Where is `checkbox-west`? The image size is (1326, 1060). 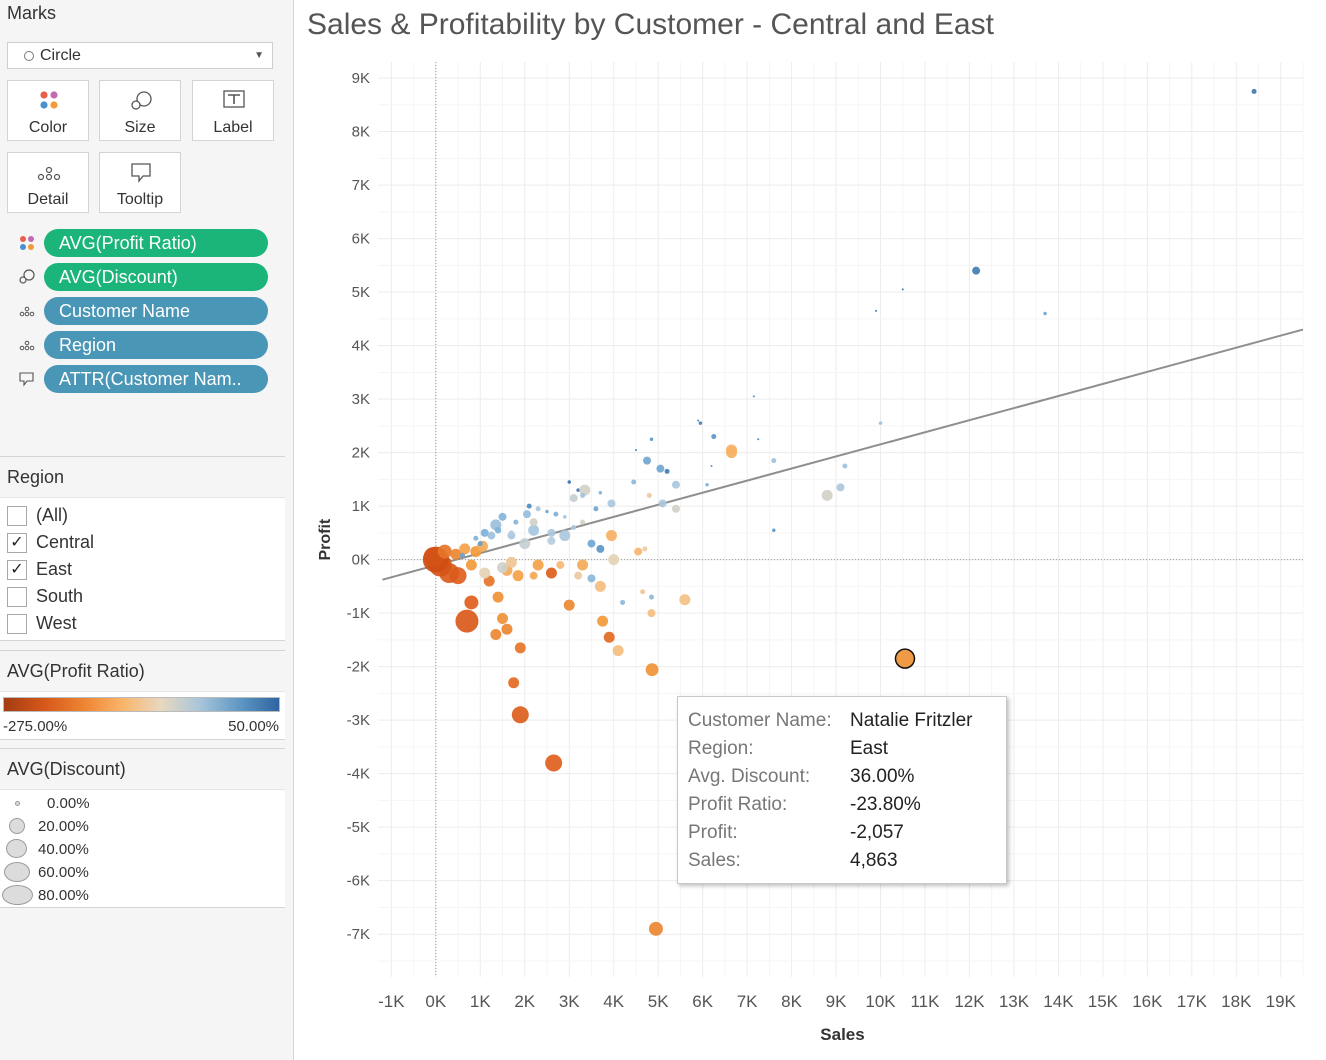 checkbox-west is located at coordinates (17, 624).